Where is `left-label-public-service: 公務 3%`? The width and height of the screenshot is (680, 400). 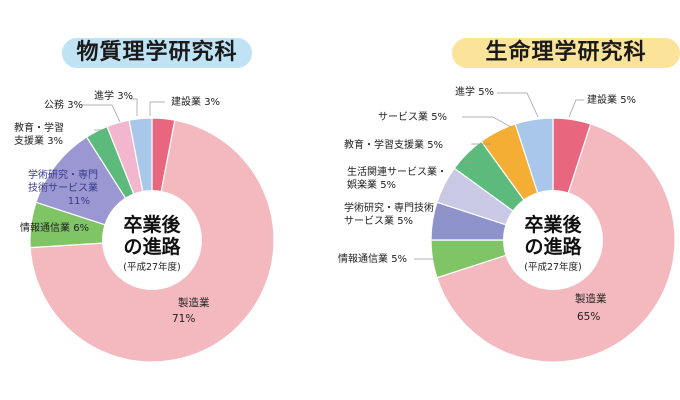 left-label-public-service: 公務 3% is located at coordinates (63, 104).